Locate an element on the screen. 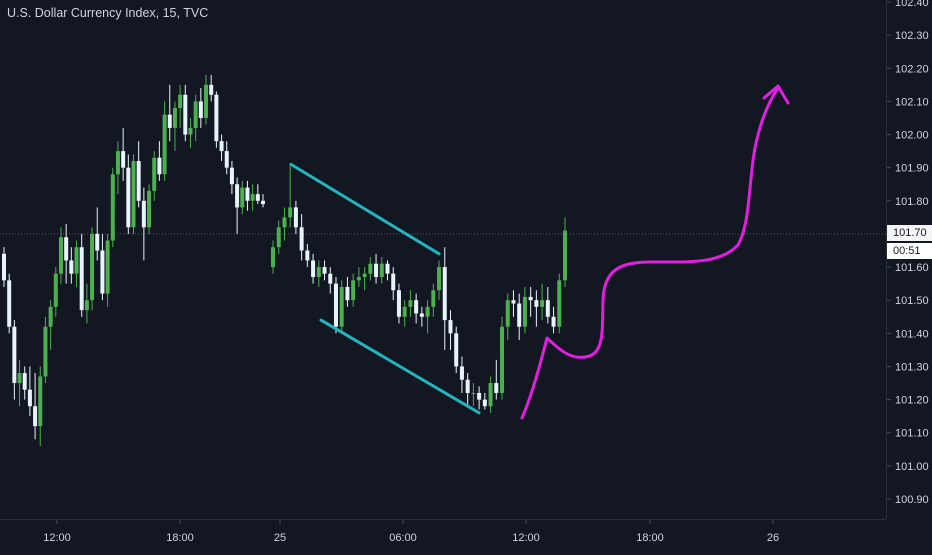 This screenshot has width=932, height=555. channel-upper-line is located at coordinates (365, 209).